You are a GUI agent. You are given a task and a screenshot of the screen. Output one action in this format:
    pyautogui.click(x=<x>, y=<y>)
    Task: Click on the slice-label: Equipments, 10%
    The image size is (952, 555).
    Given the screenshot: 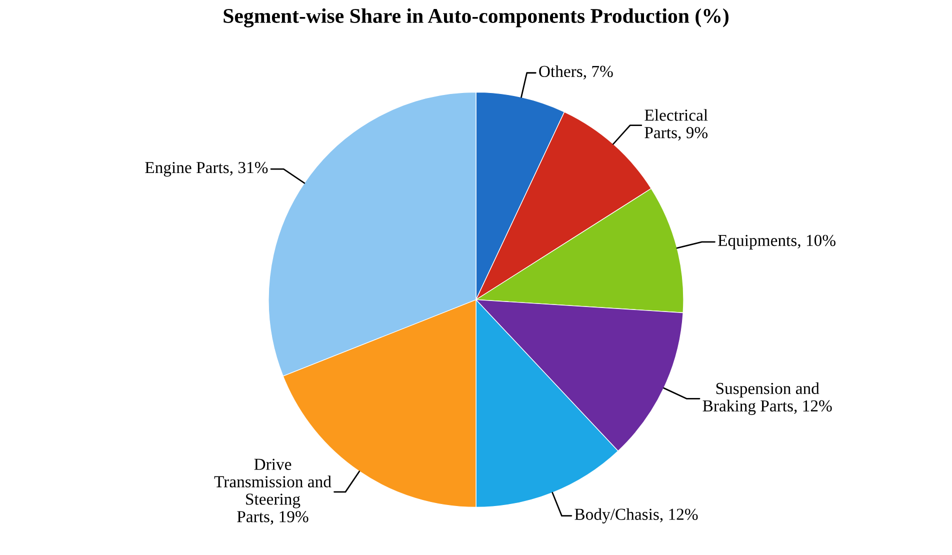 What is the action you would take?
    pyautogui.click(x=777, y=242)
    